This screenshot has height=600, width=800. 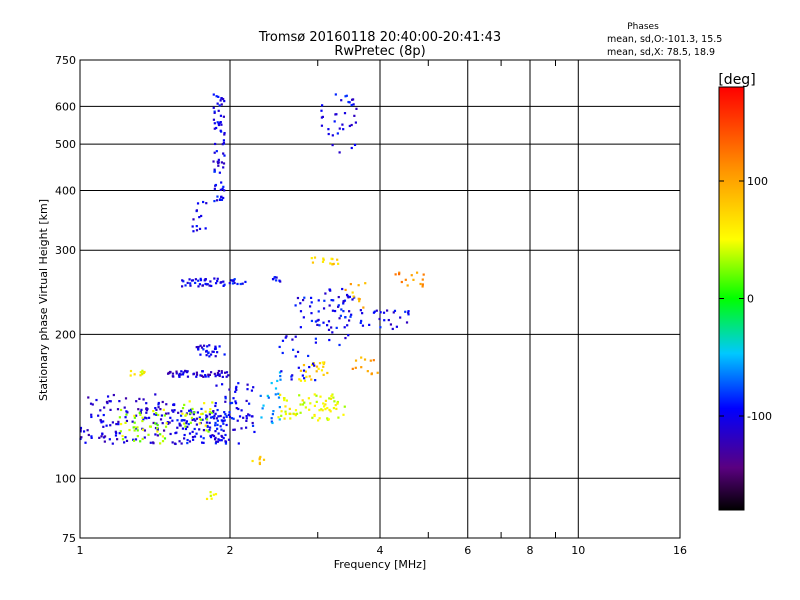 I want to click on x-tick-label: 10, so click(x=578, y=550).